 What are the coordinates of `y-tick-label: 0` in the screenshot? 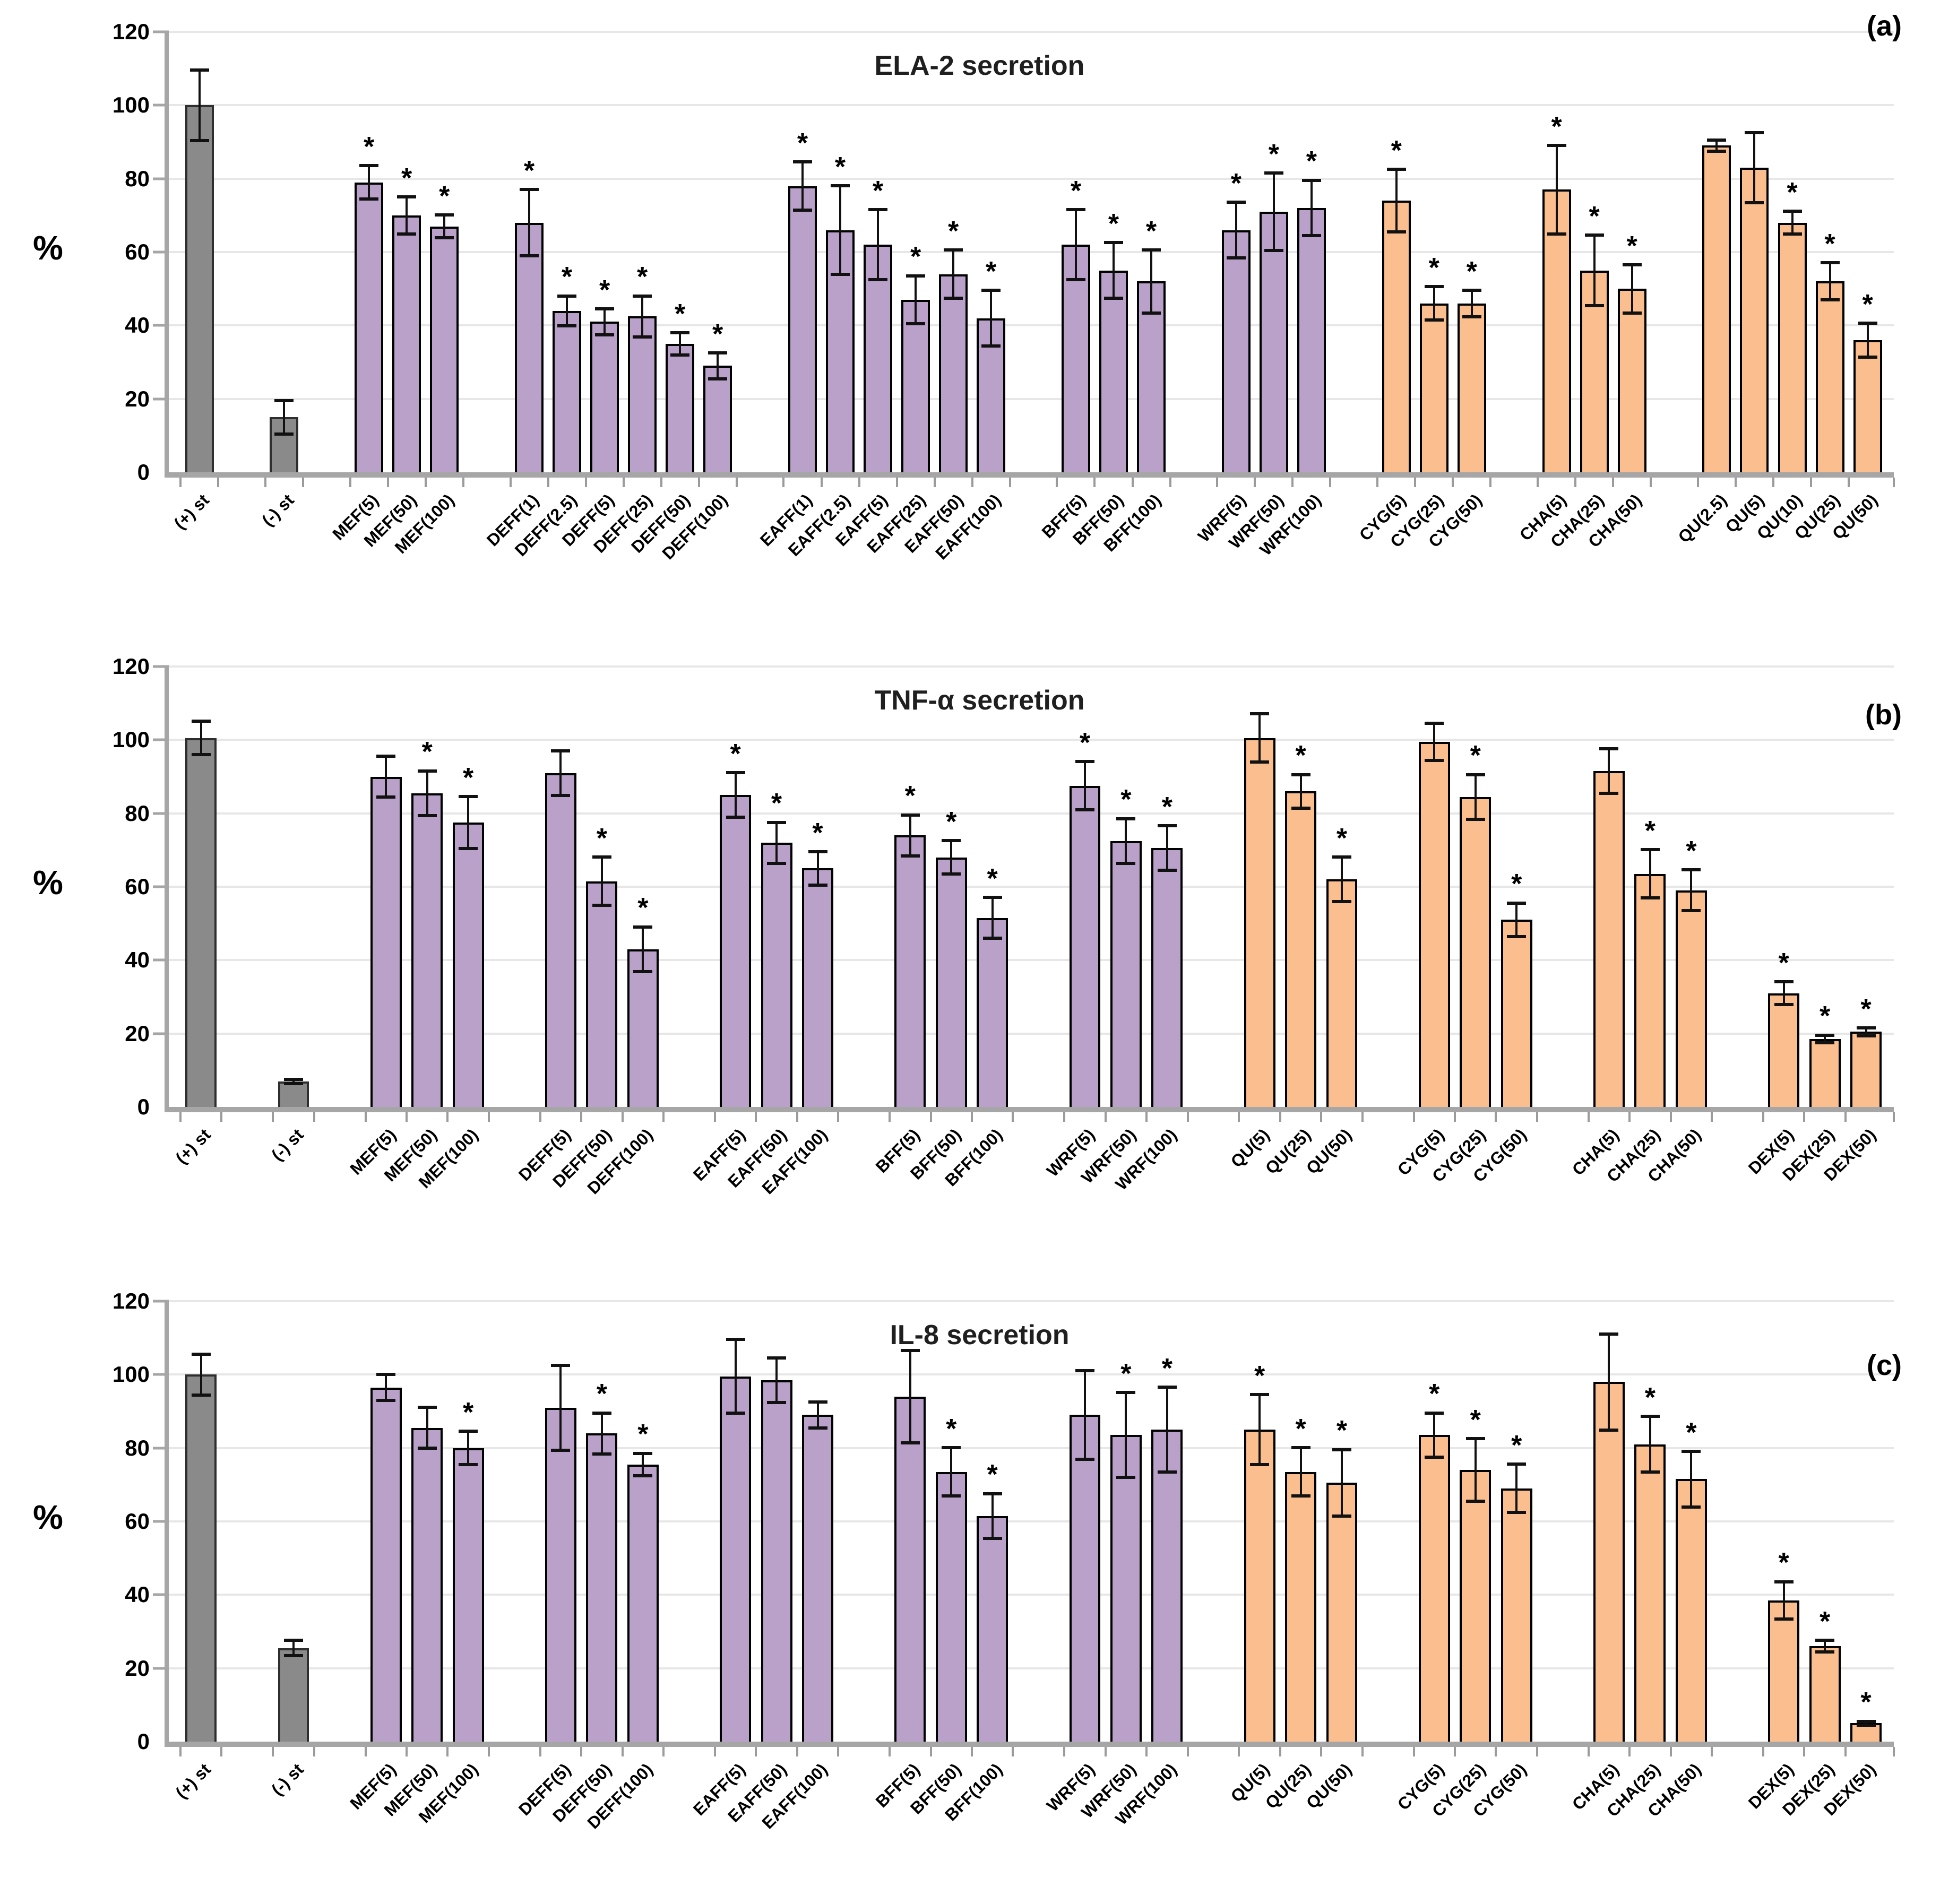 It's located at (144, 1741).